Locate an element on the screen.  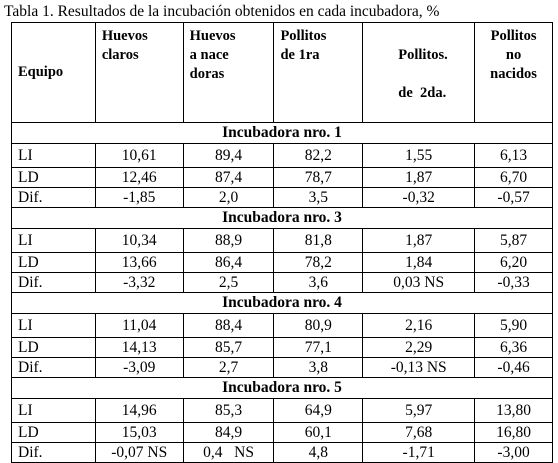
header-line: Pollitos. is located at coordinates (423, 55).